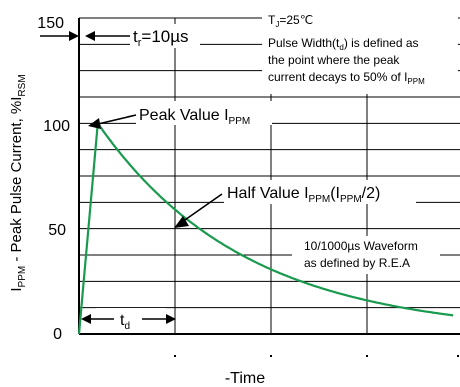  Describe the element at coordinates (125, 322) in the screenshot. I see `td-label: td` at that location.